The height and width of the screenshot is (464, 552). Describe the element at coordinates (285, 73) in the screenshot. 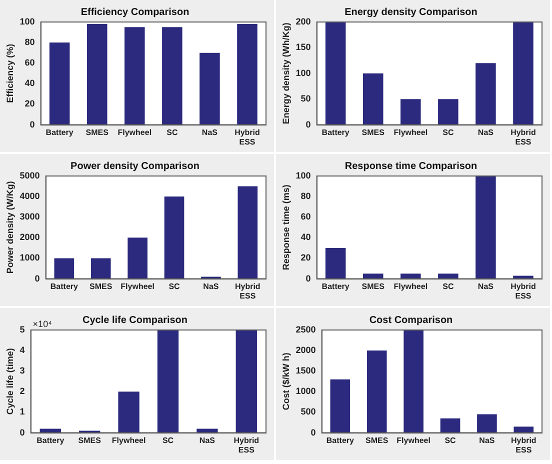

I see `y-axis-title: Energy density (Wh/Kg)` at that location.